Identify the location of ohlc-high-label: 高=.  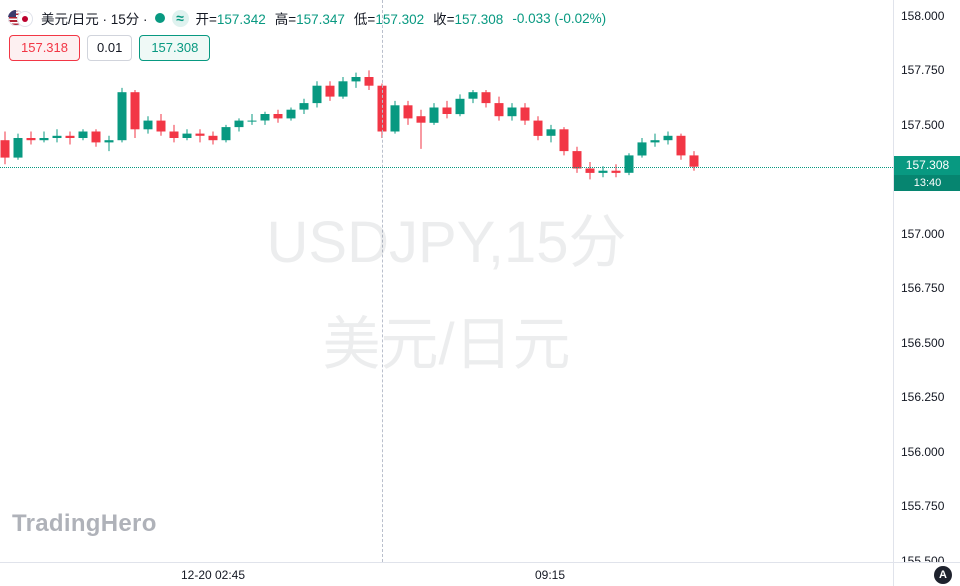
(285, 19).